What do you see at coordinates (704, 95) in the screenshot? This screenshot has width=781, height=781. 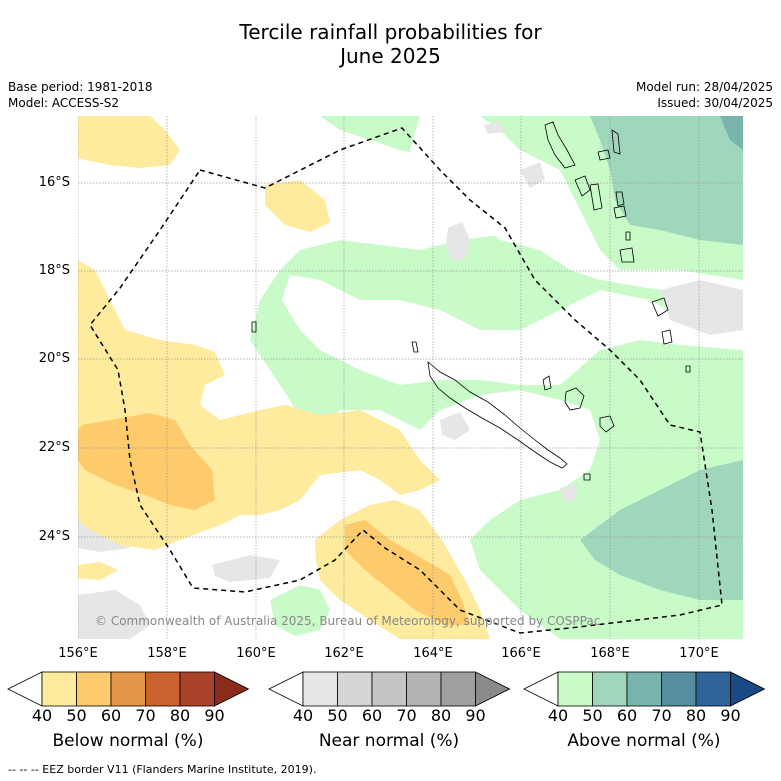 I see `meta-right: Model run: 28/04/2025 Issued: 30/04/2025` at bounding box center [704, 95].